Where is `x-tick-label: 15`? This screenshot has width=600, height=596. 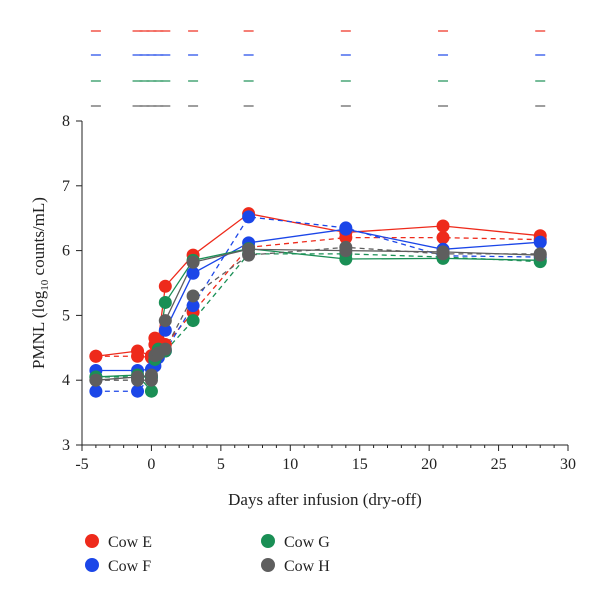 x-tick-label: 15 is located at coordinates (360, 464).